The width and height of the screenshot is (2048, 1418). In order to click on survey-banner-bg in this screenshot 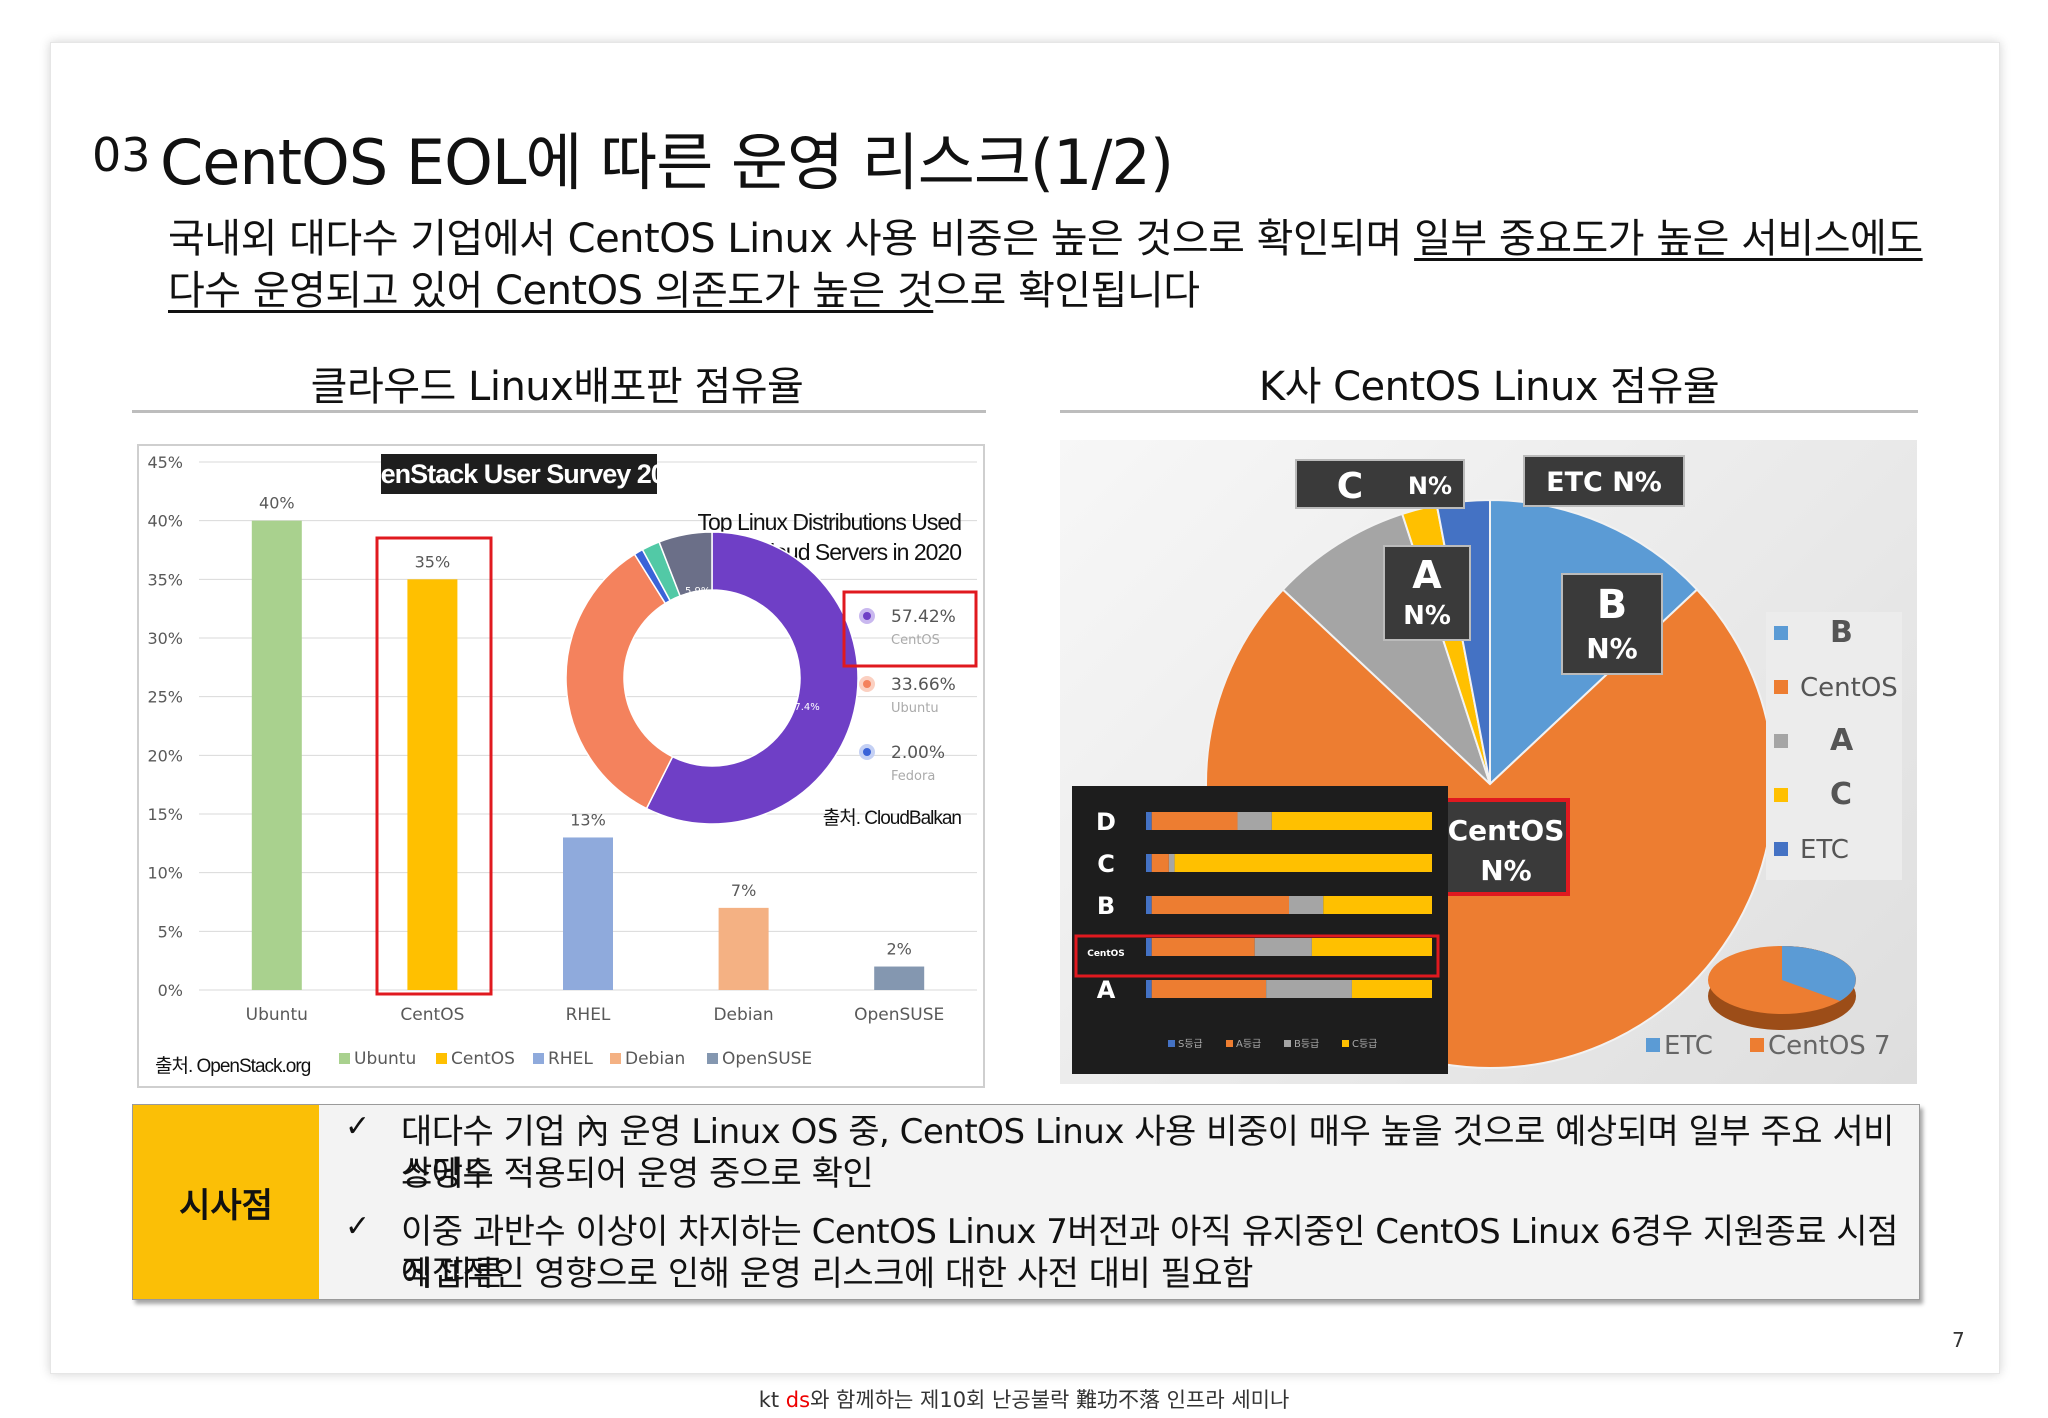, I will do `click(519, 474)`.